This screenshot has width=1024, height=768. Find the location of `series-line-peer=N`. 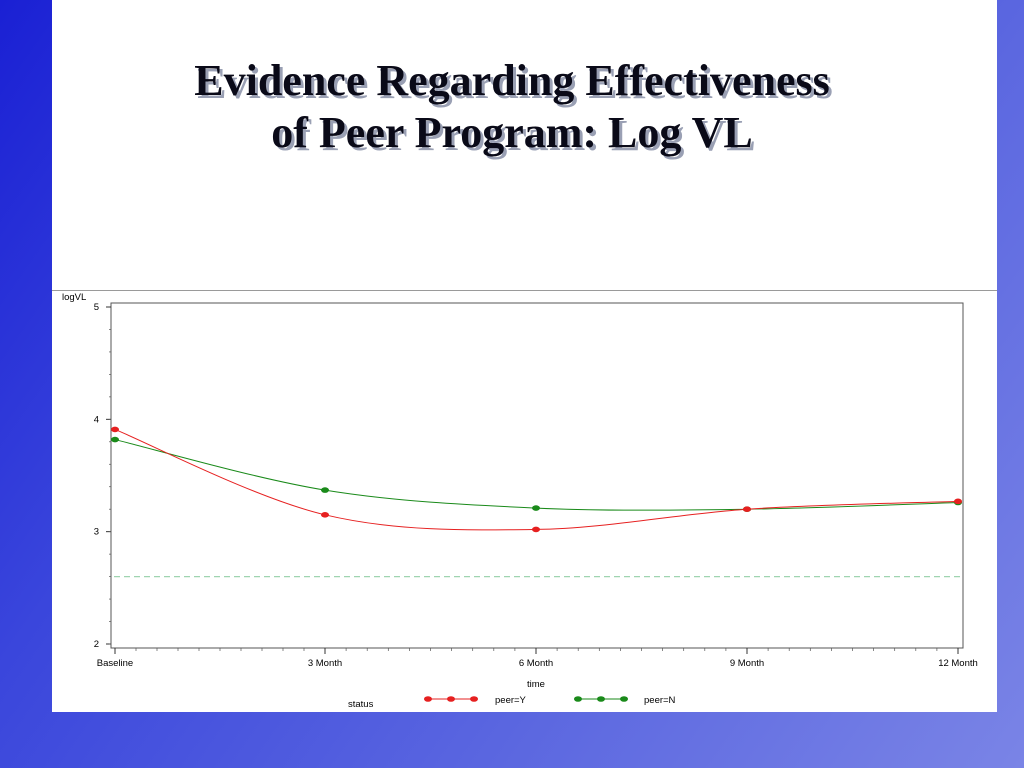

series-line-peer=N is located at coordinates (536, 475).